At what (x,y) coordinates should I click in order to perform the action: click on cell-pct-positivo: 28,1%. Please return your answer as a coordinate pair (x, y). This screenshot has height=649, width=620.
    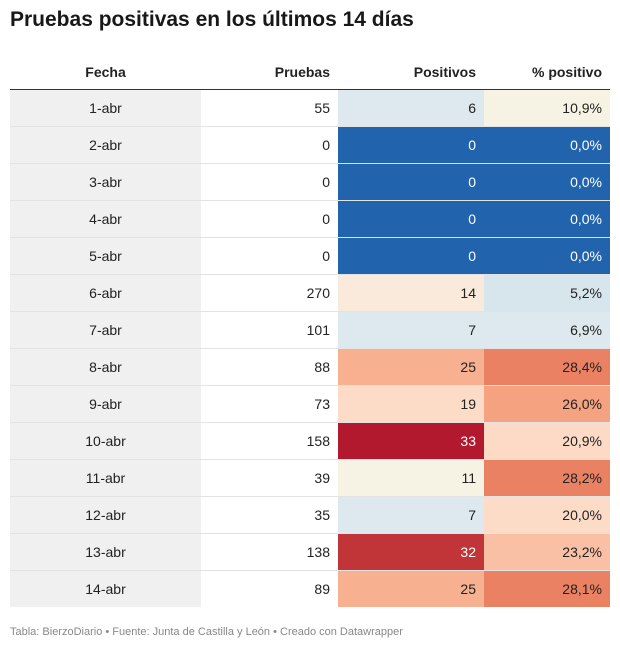
    Looking at the image, I should click on (547, 588).